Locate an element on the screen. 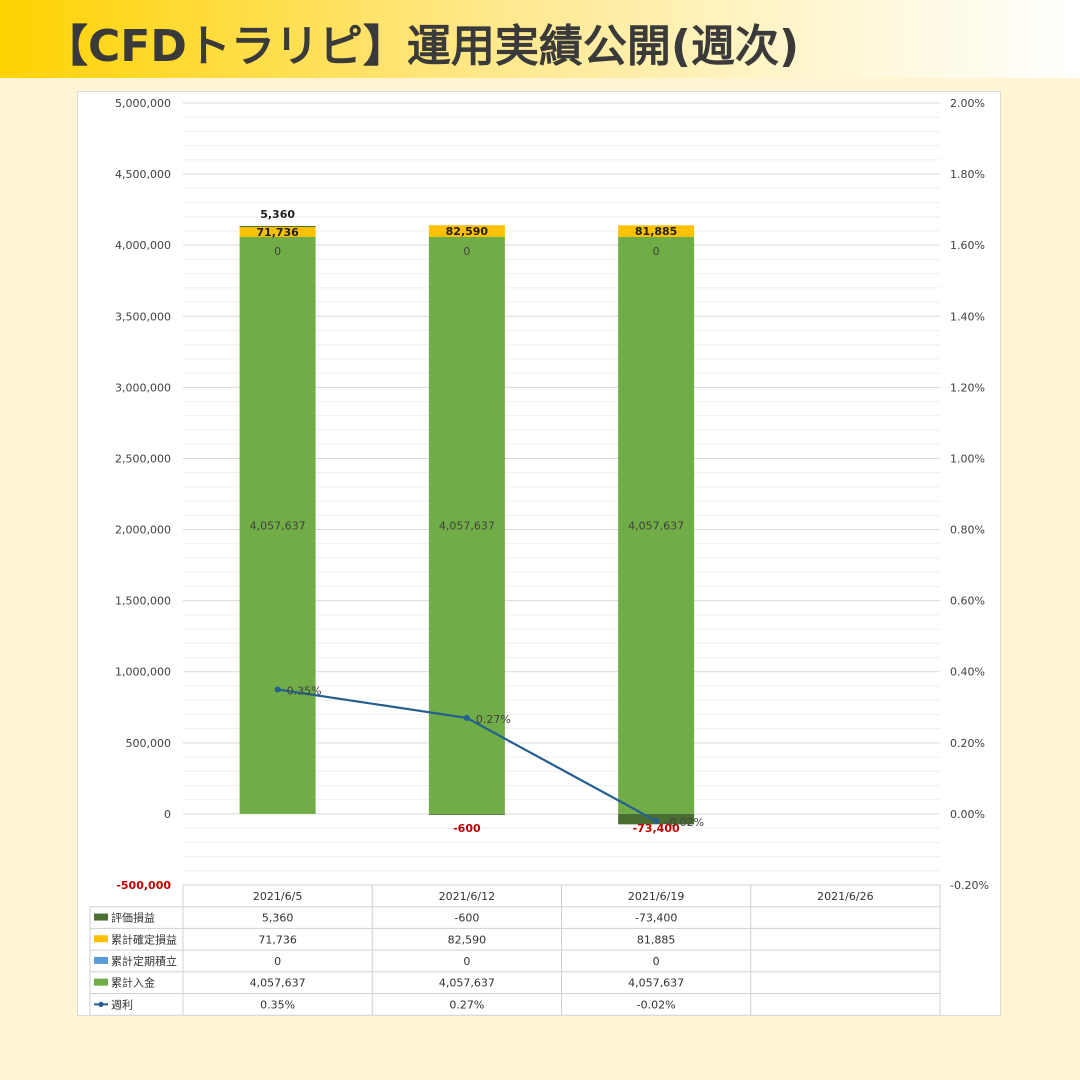  data-label-shuuri: -0.02% is located at coordinates (684, 822).